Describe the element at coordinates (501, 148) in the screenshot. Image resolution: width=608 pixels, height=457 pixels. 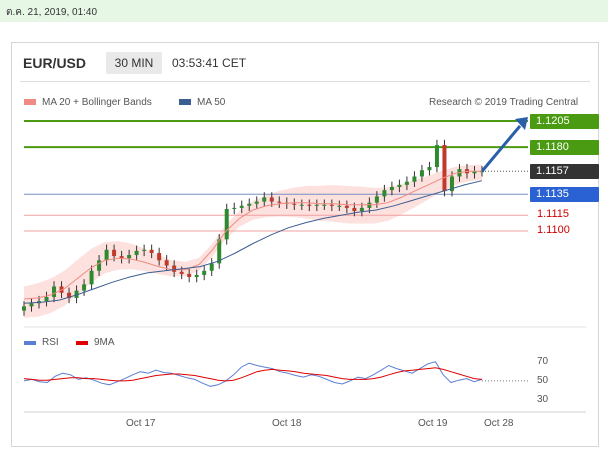
I see `forecast-arrow-shaft` at that location.